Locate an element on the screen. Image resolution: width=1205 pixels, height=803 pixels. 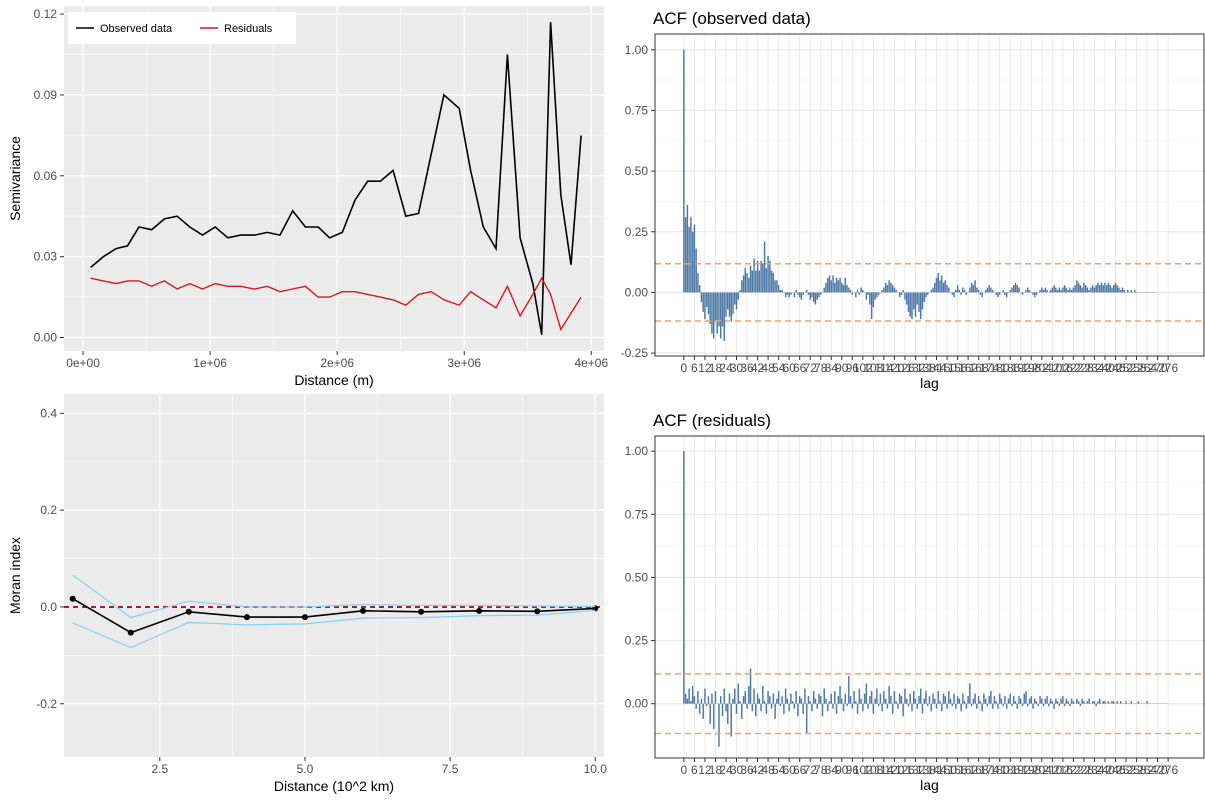
x-tick-label: 156 is located at coordinates (958, 368).